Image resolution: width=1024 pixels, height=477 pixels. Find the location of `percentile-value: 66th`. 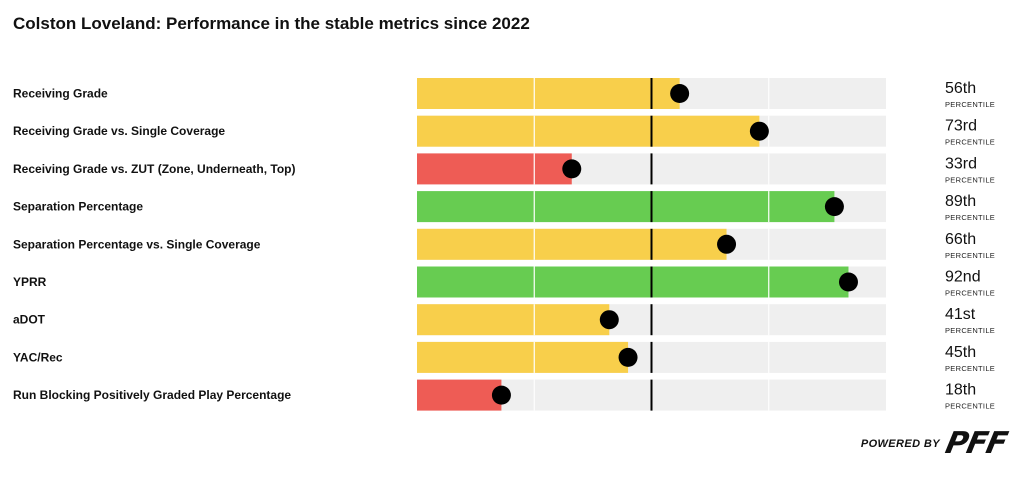

percentile-value: 66th is located at coordinates (960, 239).